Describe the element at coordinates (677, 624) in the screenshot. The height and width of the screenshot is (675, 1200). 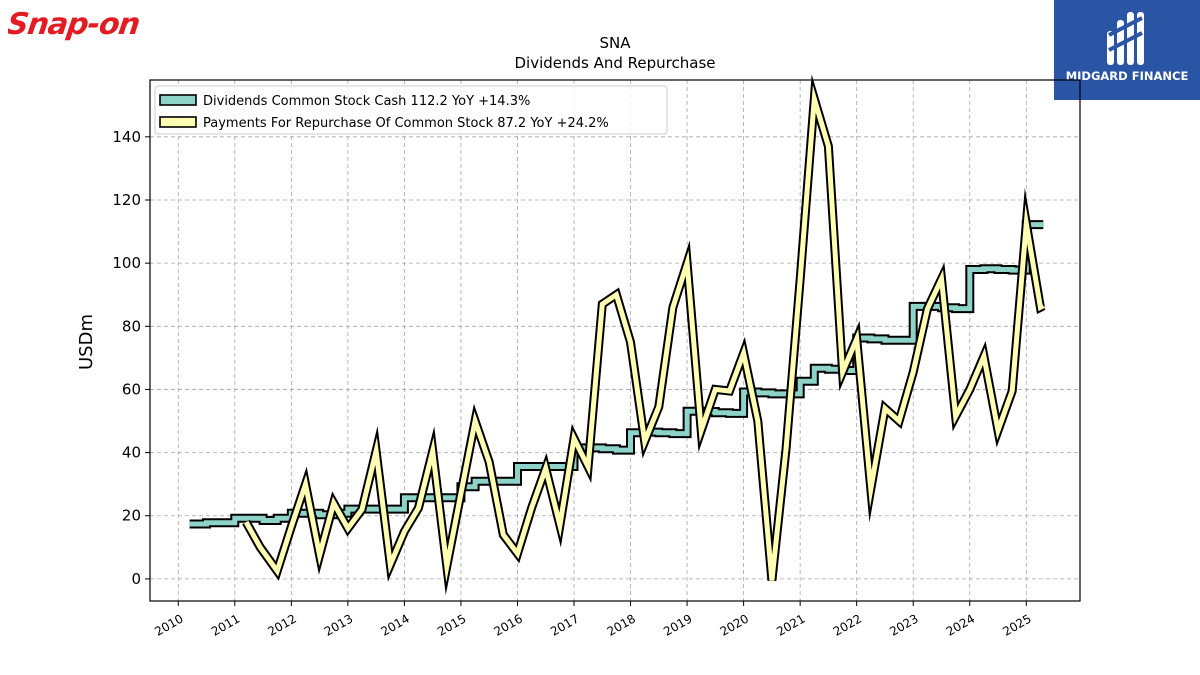
I see `x-tick-label: 2019` at that location.